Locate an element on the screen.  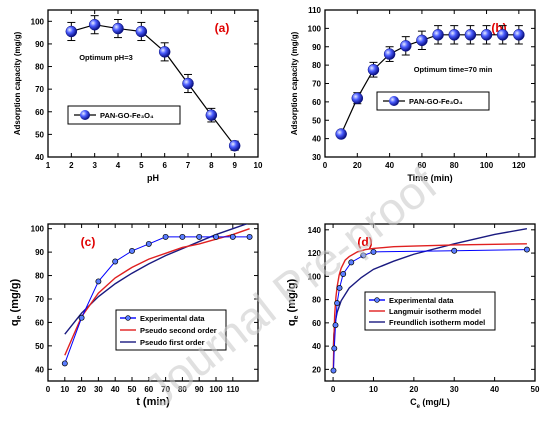
x-tick-label: 2 is located at coordinates (71, 165).